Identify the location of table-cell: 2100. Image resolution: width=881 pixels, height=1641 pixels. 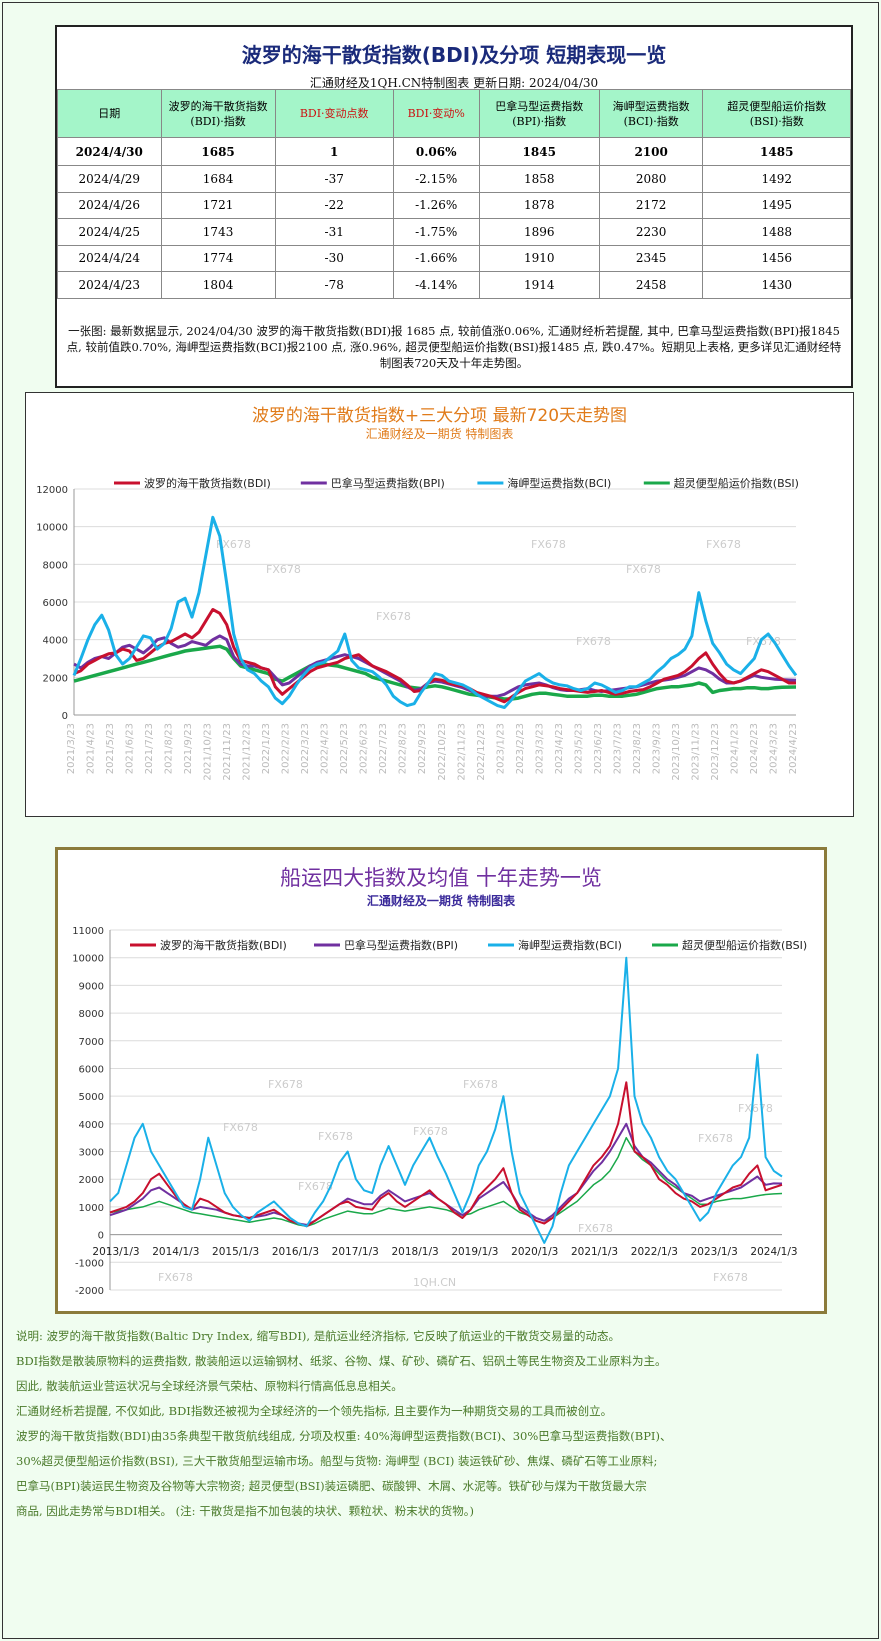
(651, 151).